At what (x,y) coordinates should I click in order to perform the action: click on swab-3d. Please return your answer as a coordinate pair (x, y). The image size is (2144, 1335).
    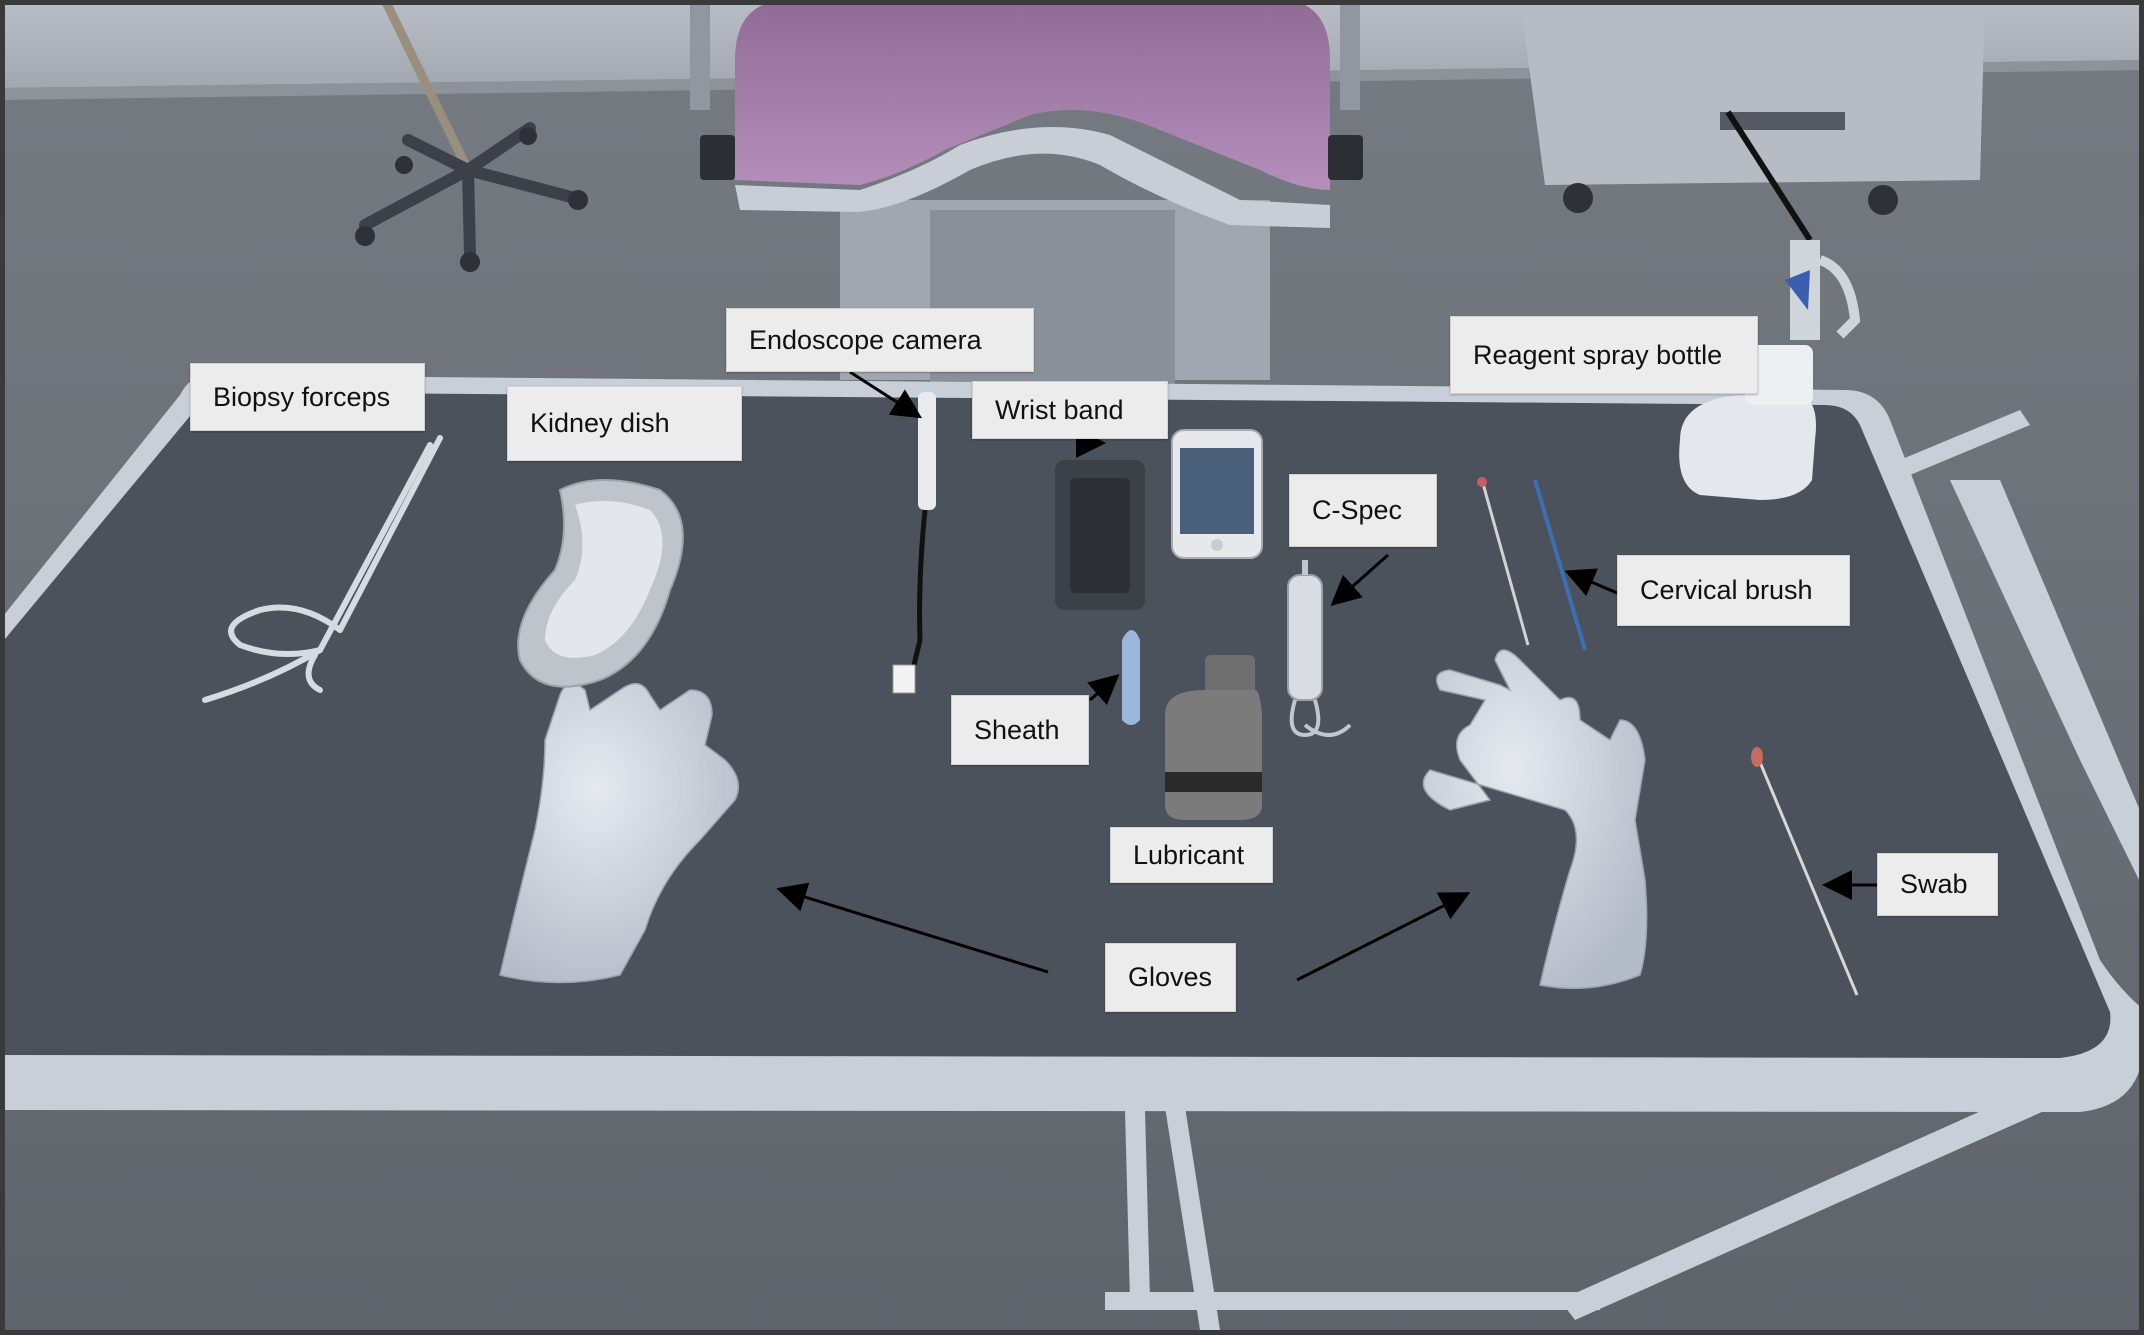
    Looking at the image, I should click on (1807, 875).